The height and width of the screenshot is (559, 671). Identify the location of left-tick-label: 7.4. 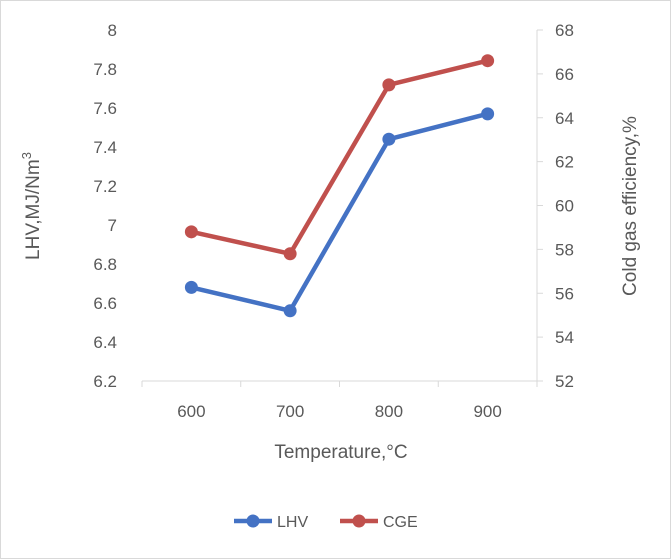
(105, 147).